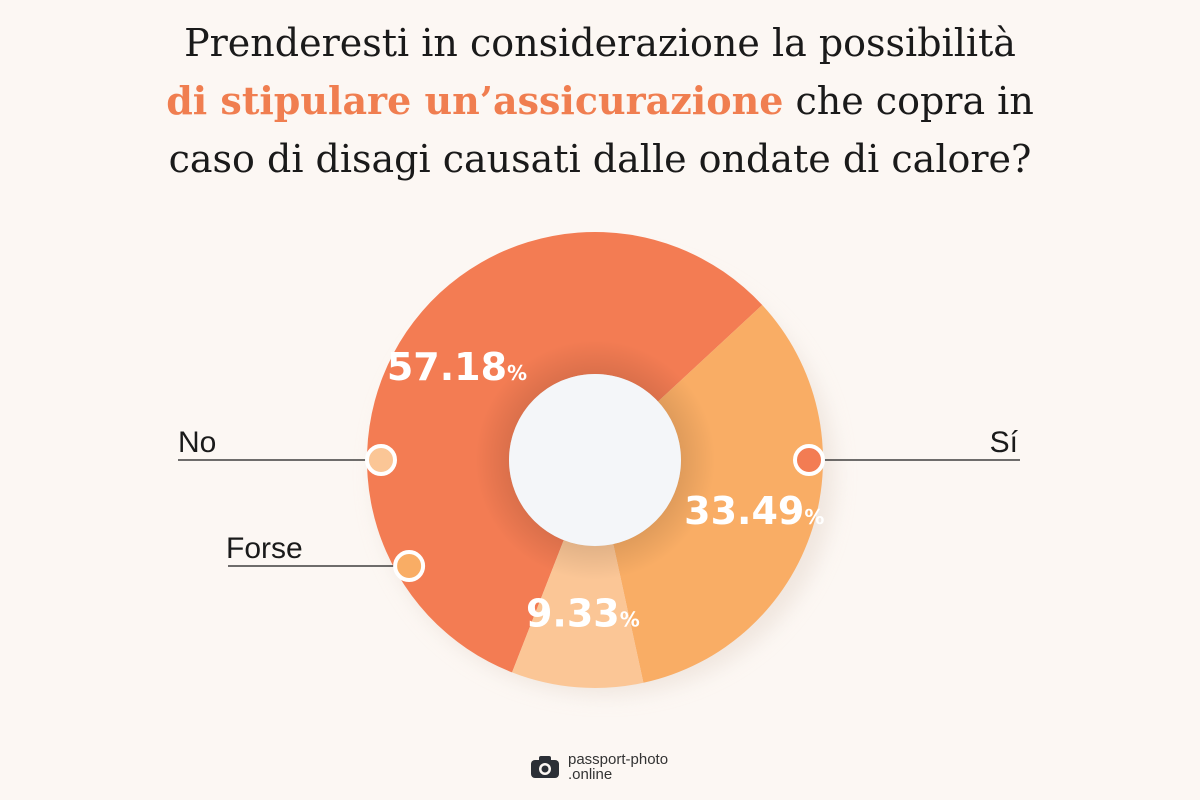 This screenshot has width=1200, height=800. What do you see at coordinates (590, 774) in the screenshot?
I see `brand-line2: .online` at bounding box center [590, 774].